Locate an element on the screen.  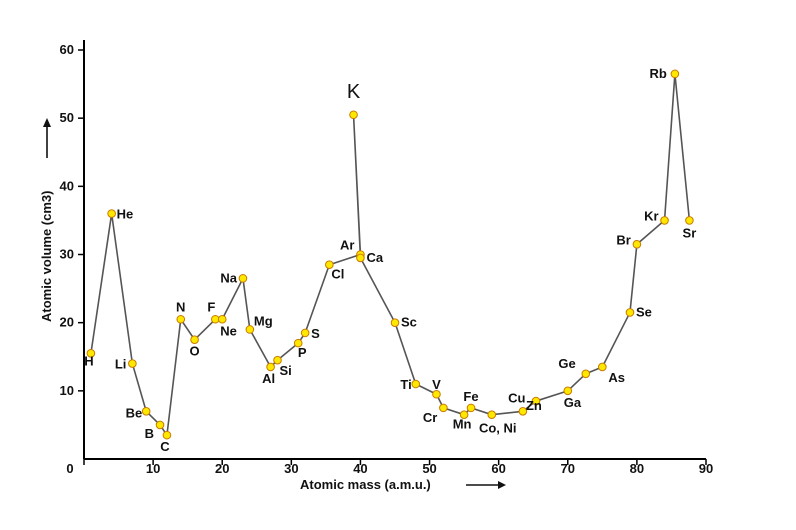
y-tick-label: 20 is located at coordinates (67, 322).